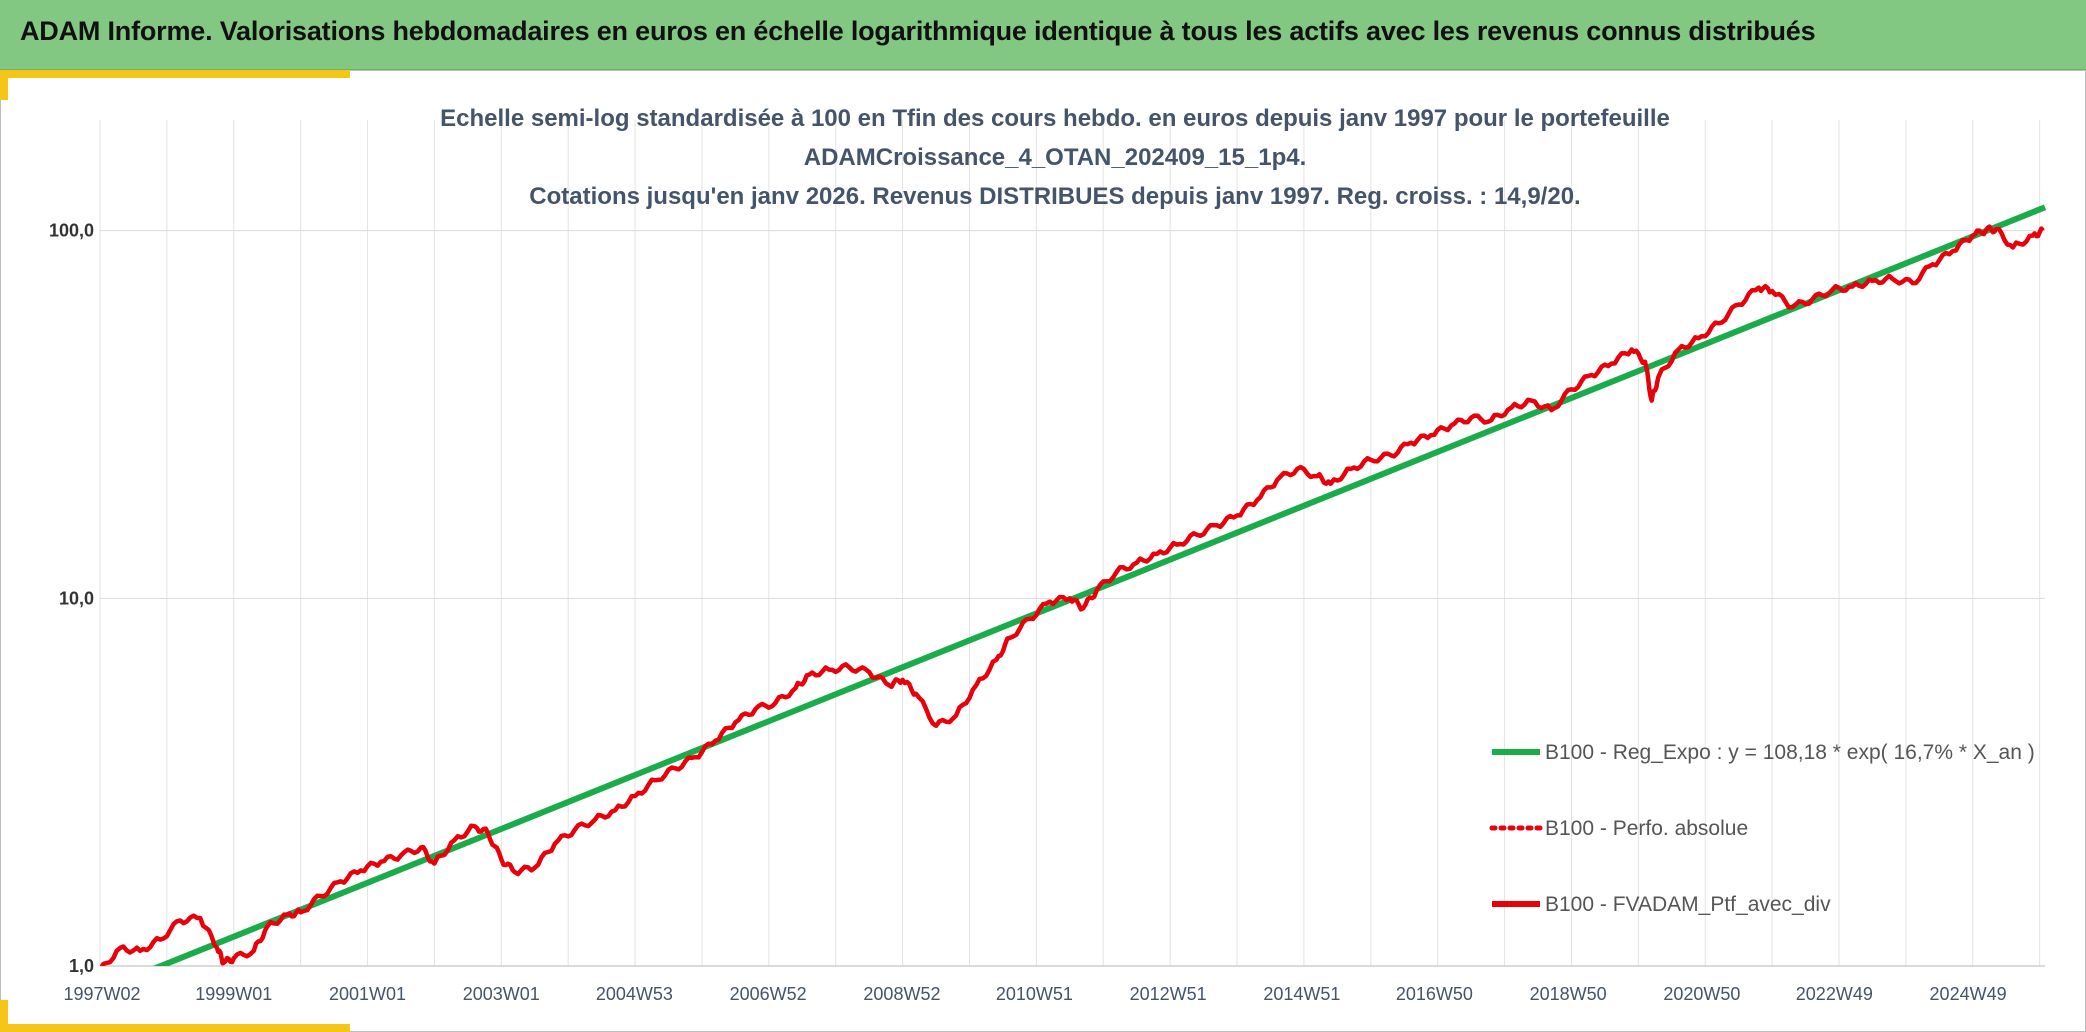  Describe the element at coordinates (71, 231) in the screenshot. I see `y-tick-label: 100,0` at that location.